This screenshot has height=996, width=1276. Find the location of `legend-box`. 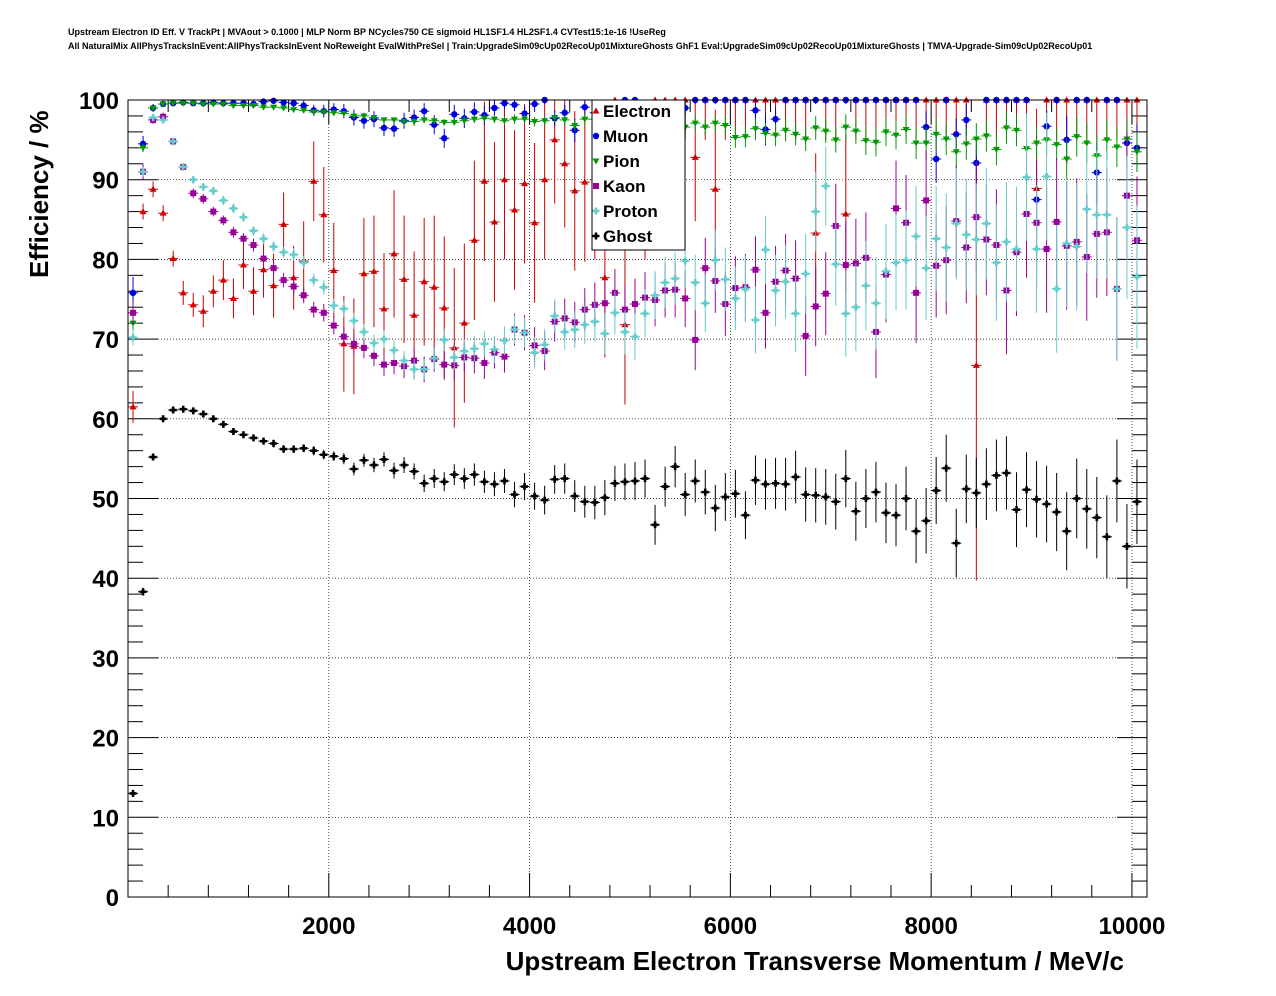

legend-box is located at coordinates (638, 175).